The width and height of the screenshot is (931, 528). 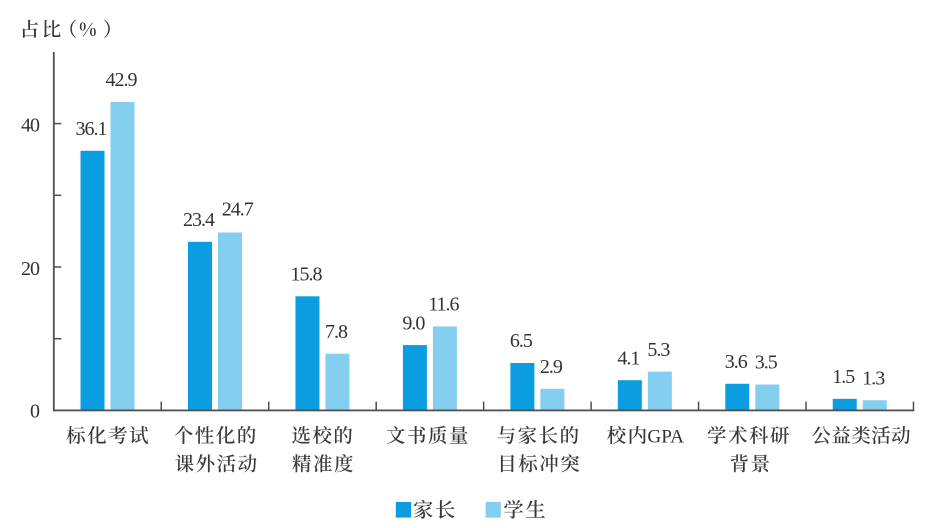 What do you see at coordinates (91, 129) in the screenshot?
I see `svg-text: 36.1` at bounding box center [91, 129].